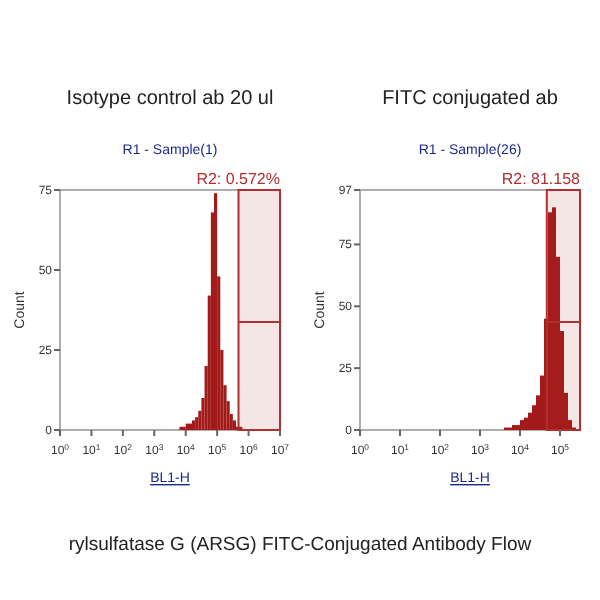 The width and height of the screenshot is (600, 600). Describe the element at coordinates (300, 545) in the screenshot. I see `text: rylsulfatase G (ARSG) FITC-Conjugated Antibody Flow` at that location.